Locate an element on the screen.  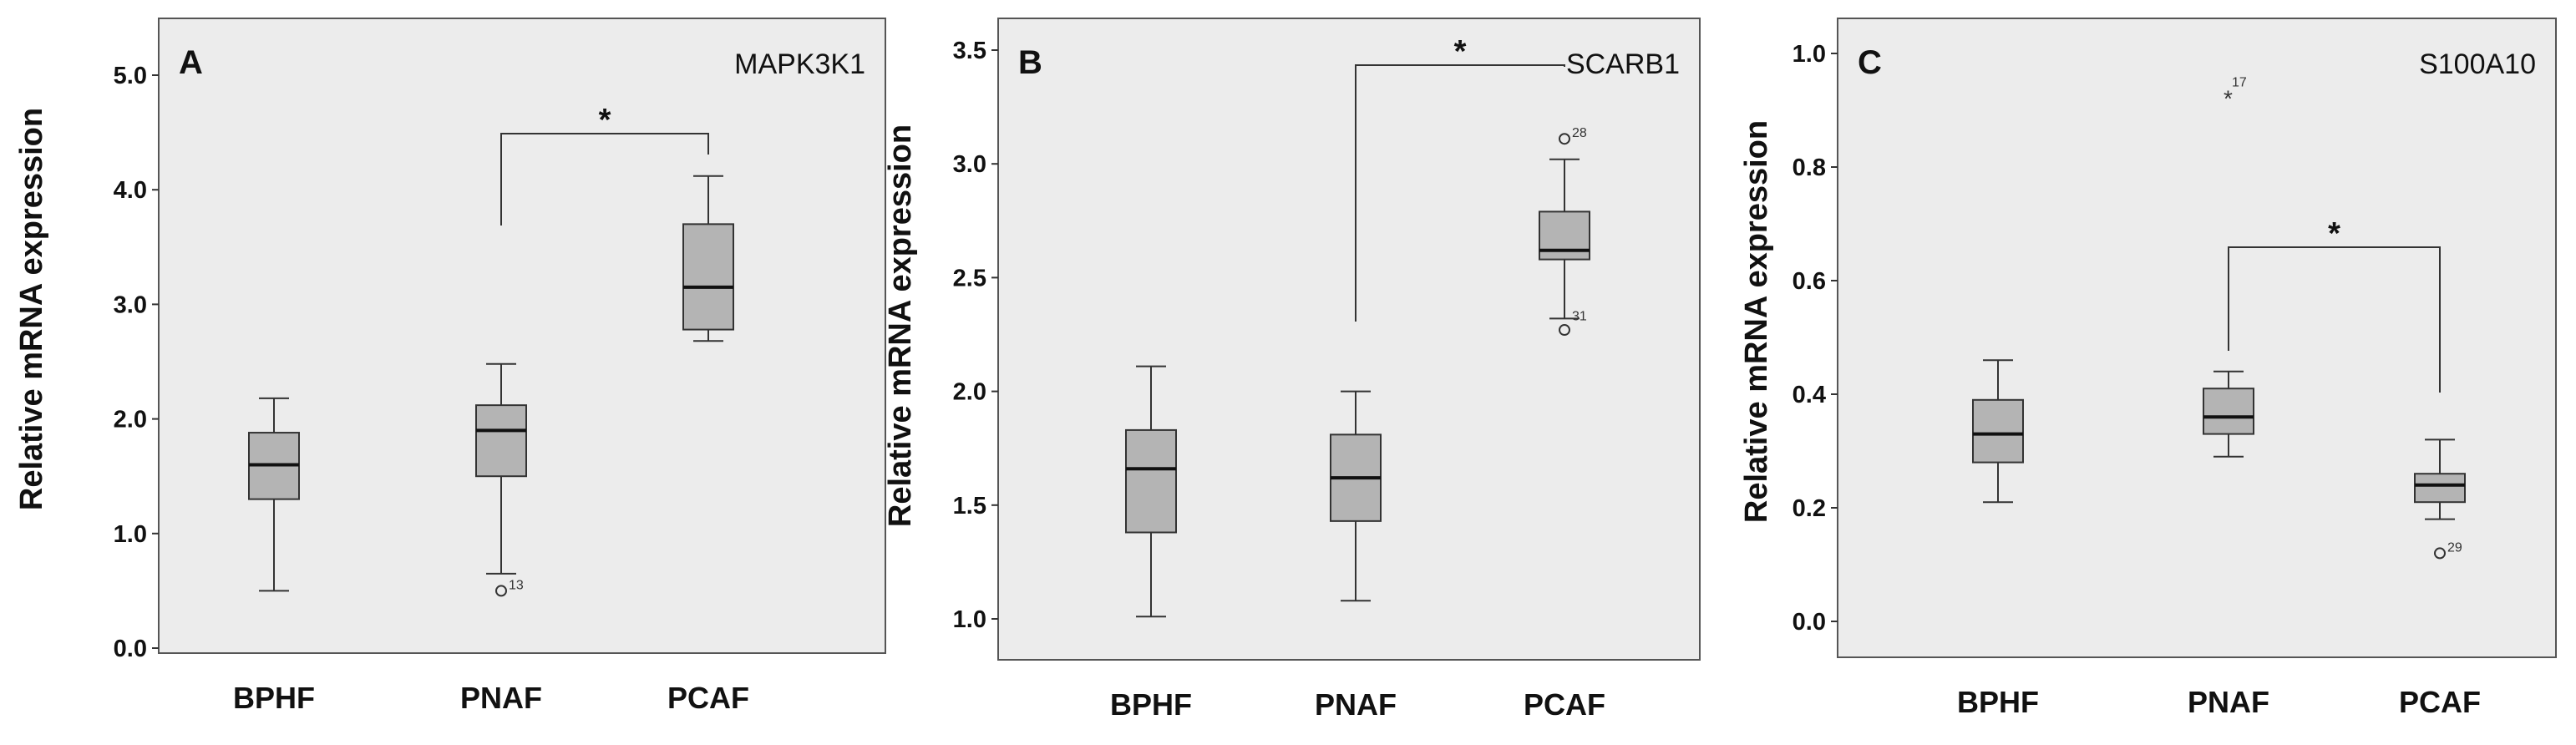
y-tick-label: 0.6 is located at coordinates (1809, 281).